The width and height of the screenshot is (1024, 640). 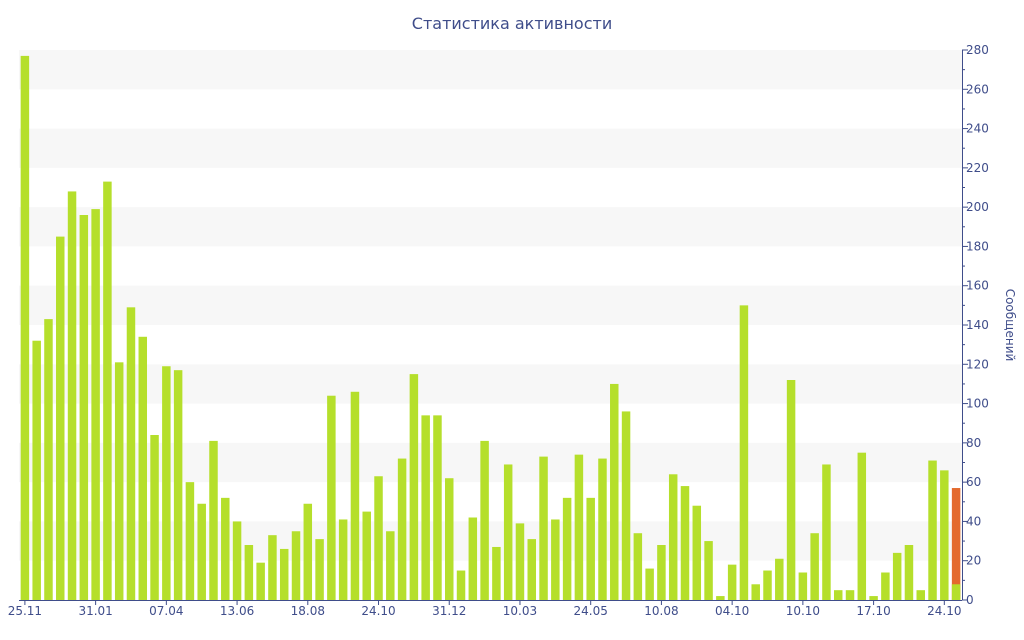 What do you see at coordinates (977, 89) in the screenshot?
I see `y-tick-label: 260` at bounding box center [977, 89].